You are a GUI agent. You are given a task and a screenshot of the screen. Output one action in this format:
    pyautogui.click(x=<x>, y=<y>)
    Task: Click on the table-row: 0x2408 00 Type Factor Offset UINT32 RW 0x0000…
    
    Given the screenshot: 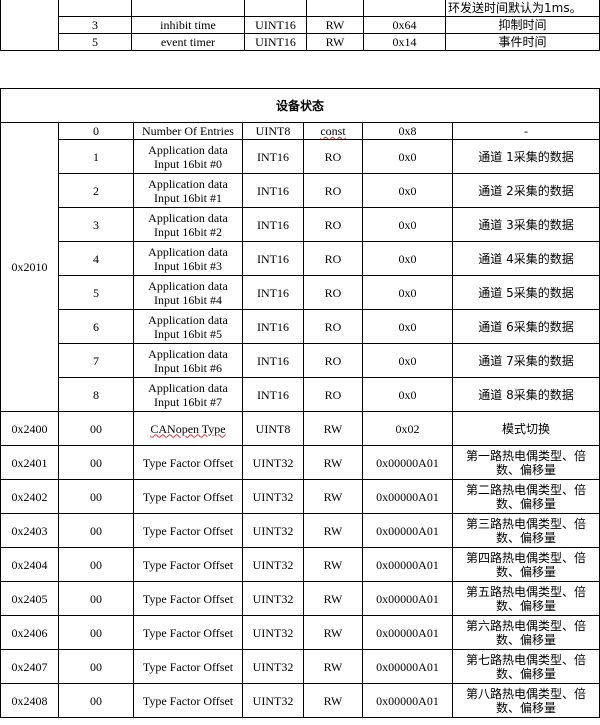 What is the action you would take?
    pyautogui.click(x=300, y=700)
    